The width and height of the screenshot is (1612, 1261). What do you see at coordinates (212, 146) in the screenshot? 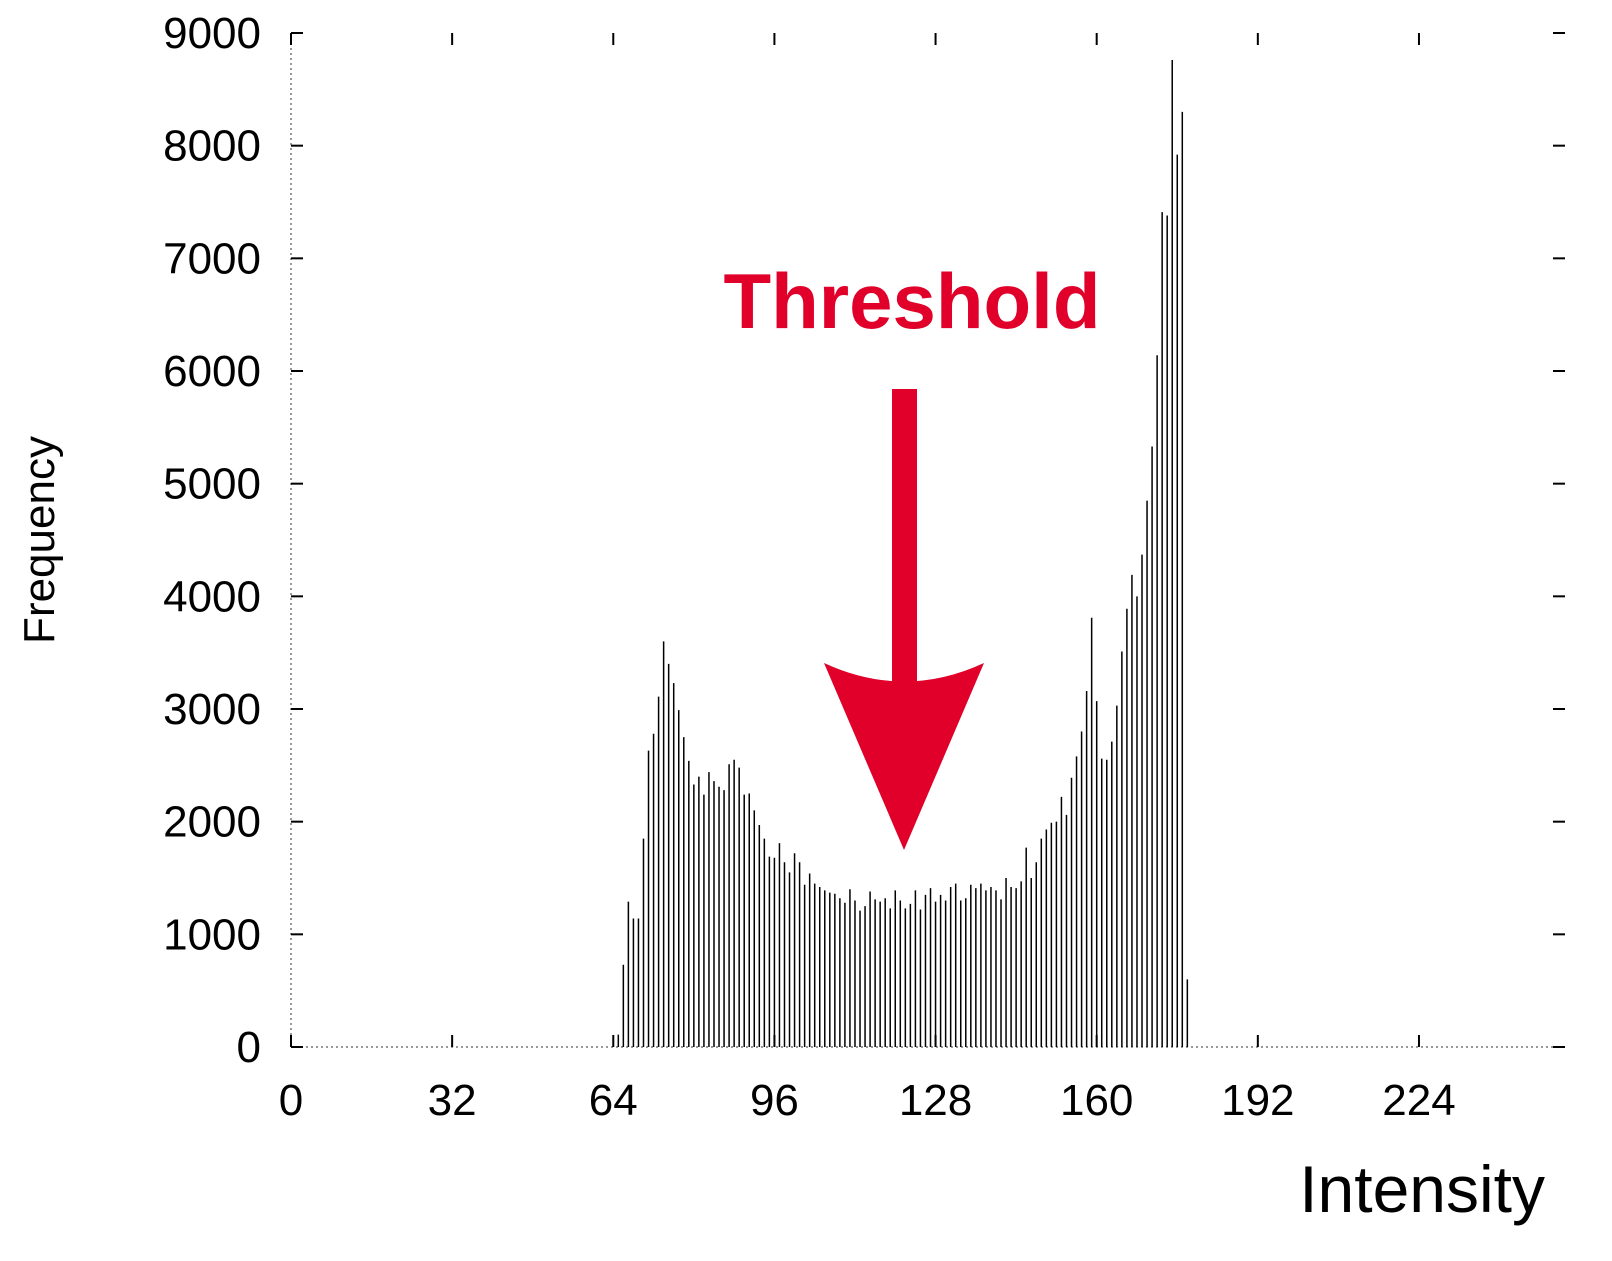
I see `y-tick-label: 8000` at bounding box center [212, 146].